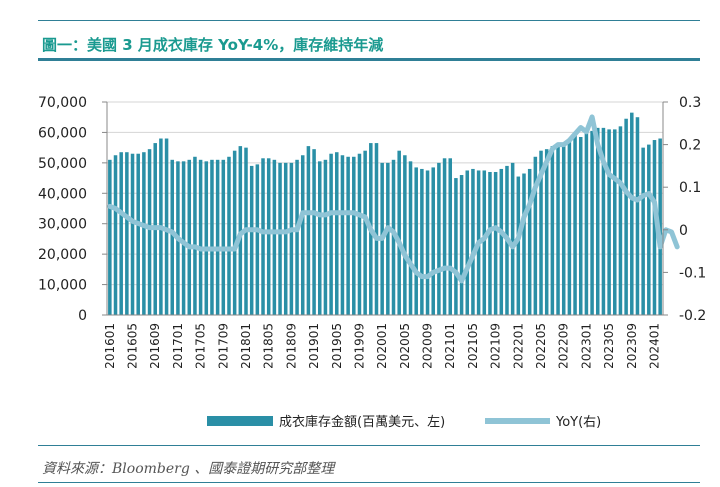  I want to click on legend-line-label: YoY(右), so click(578, 422).